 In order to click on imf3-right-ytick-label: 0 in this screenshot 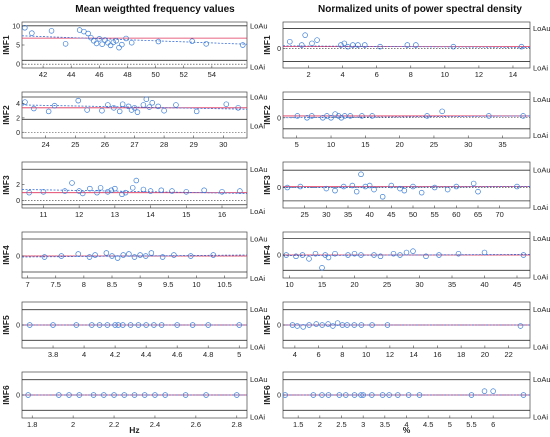, I will do `click(279, 188)`.